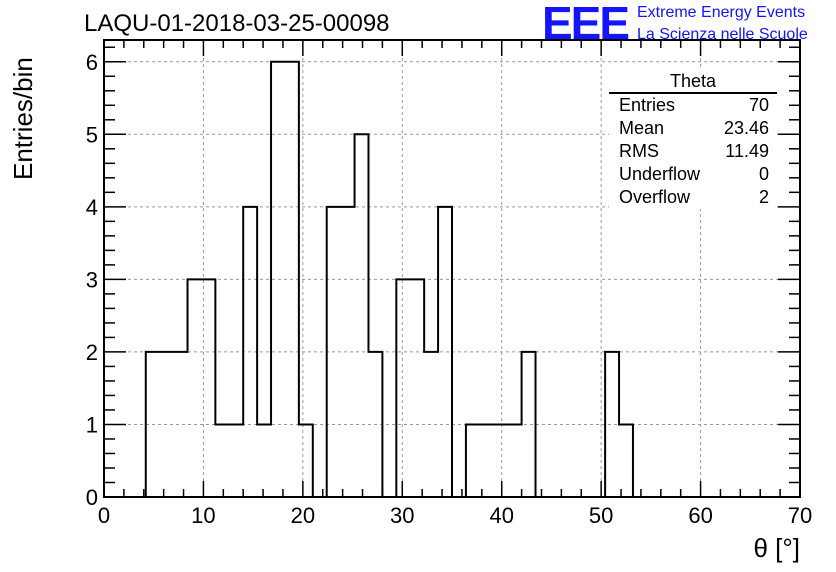 Image resolution: width=836 pixels, height=572 pixels. I want to click on eee-tagline-1: Extreme Energy Events, so click(721, 12).